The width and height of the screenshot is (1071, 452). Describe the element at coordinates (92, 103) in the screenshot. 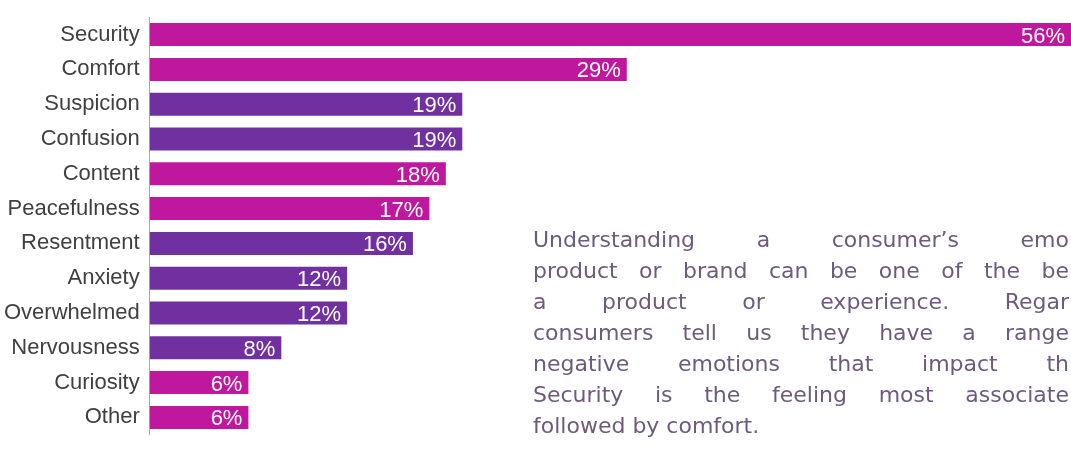

I see `y-tick-label: Suspicion` at that location.